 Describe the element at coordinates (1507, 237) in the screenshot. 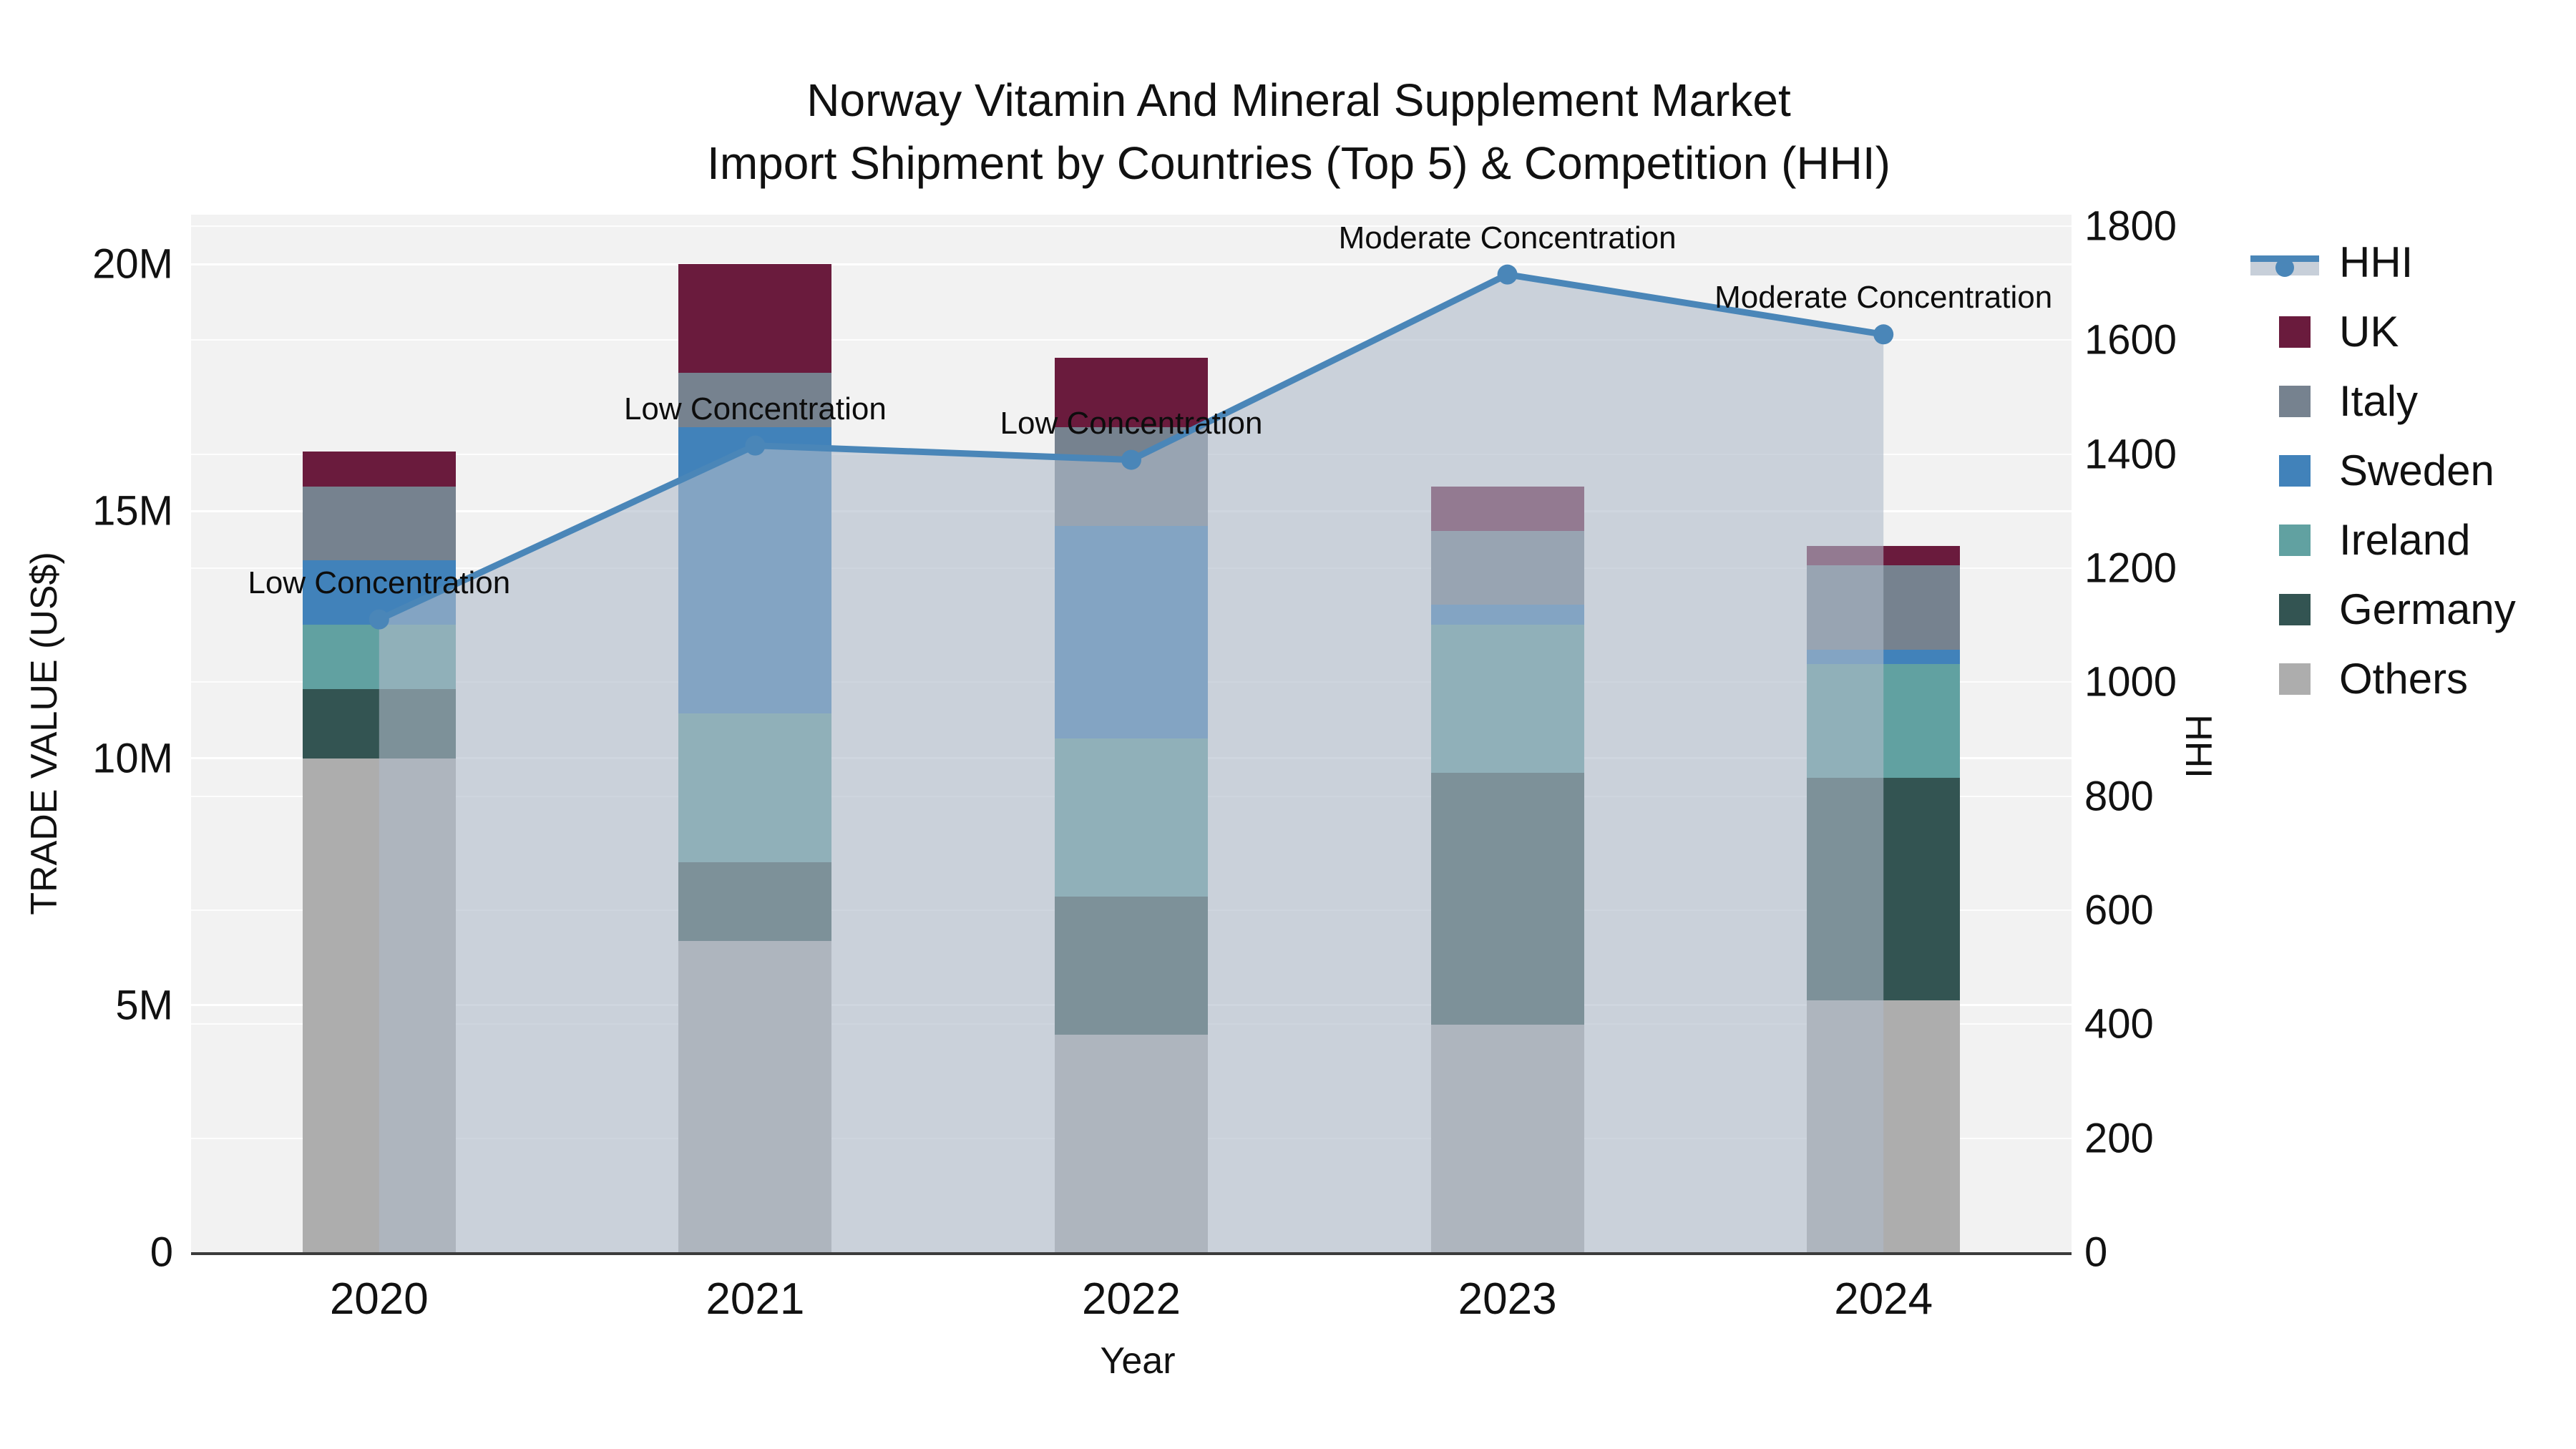

I see `annotation-2023: Moderate Concentration` at that location.